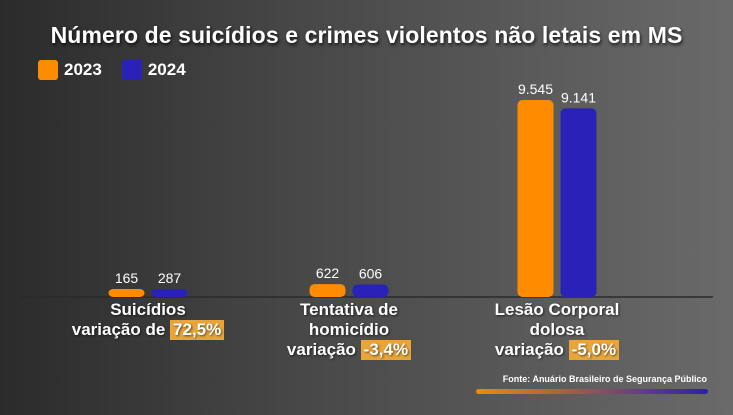 The width and height of the screenshot is (733, 415). What do you see at coordinates (148, 309) in the screenshot?
I see `category-label: Suicídios` at bounding box center [148, 309].